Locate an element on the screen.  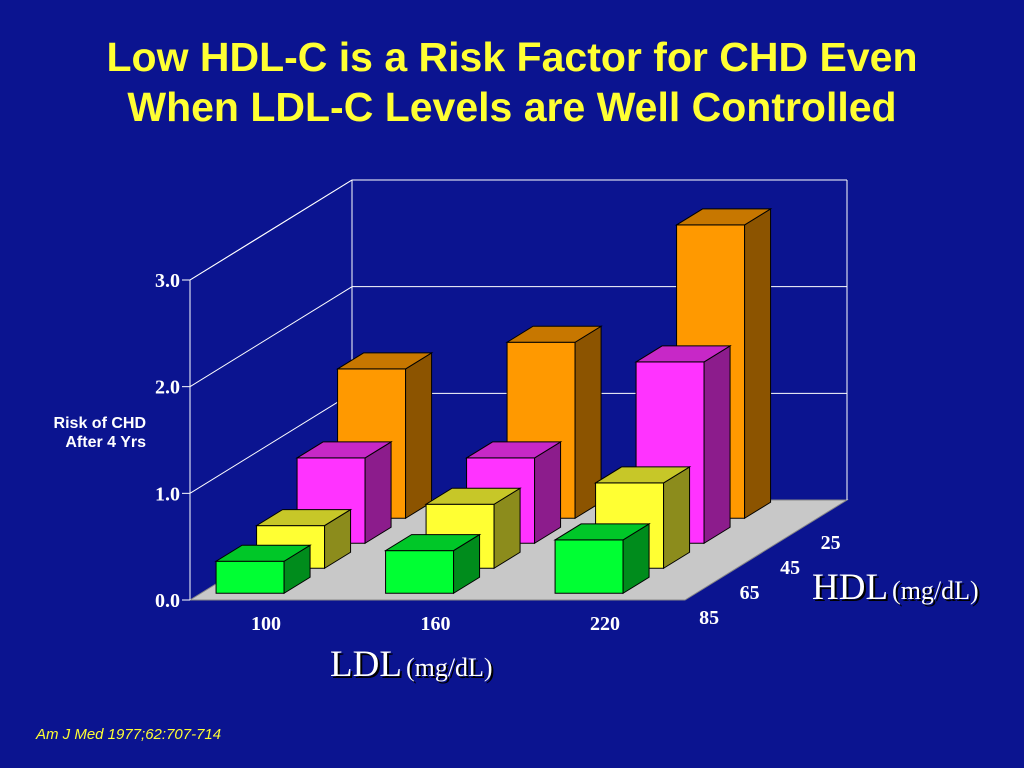
x-axis-title-name: LDL is located at coordinates (366, 664).